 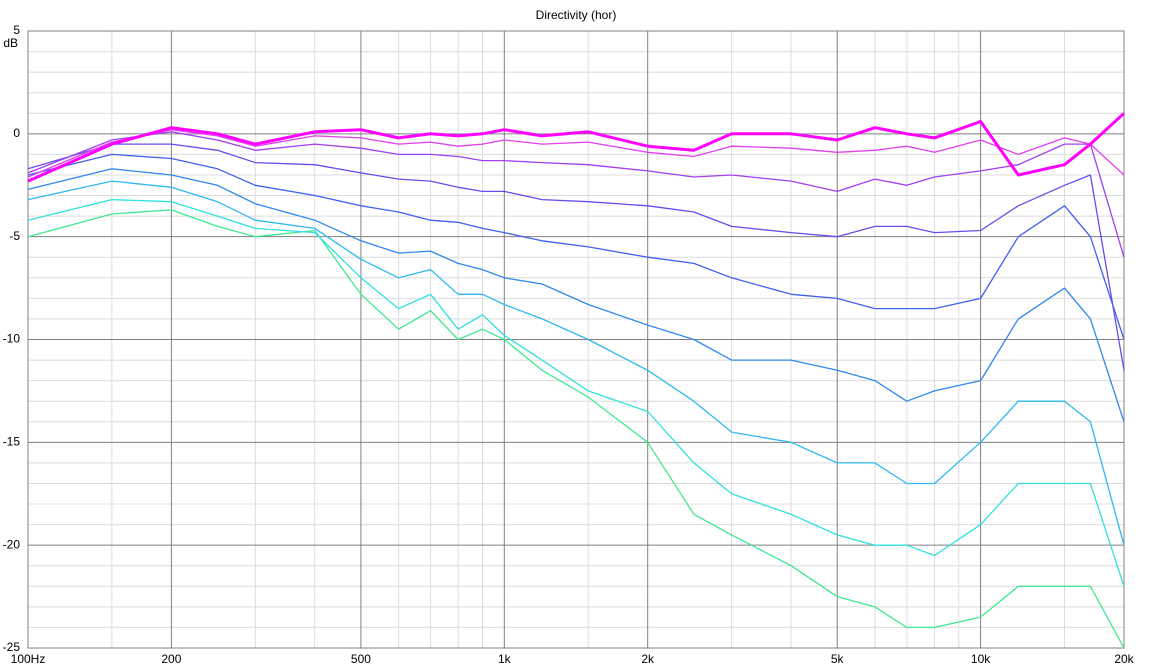 I want to click on x-tick-label: 20k, so click(x=1124, y=659).